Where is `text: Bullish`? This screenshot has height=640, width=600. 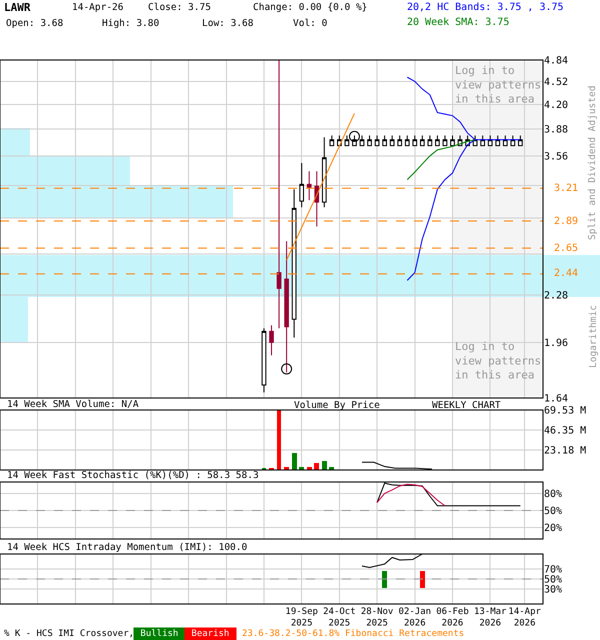
text: Bullish is located at coordinates (159, 634).